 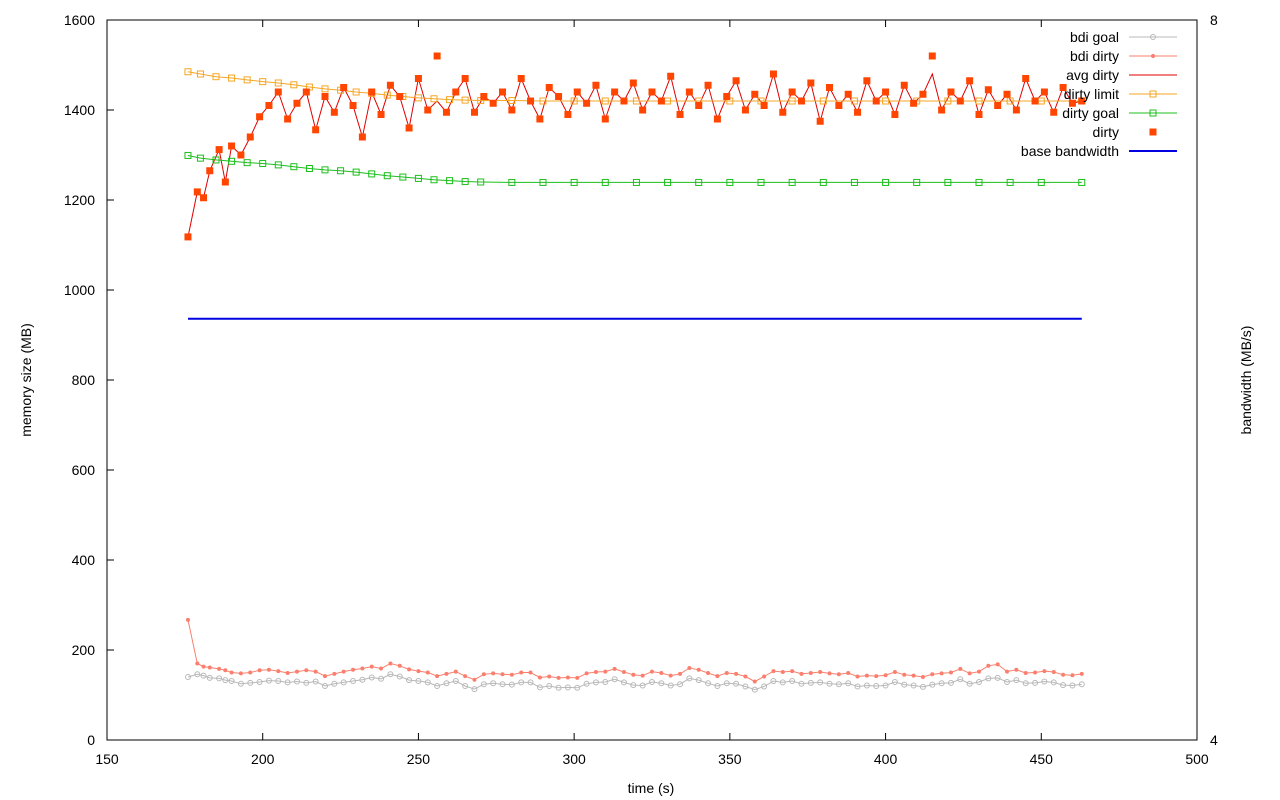 What do you see at coordinates (730, 759) in the screenshot?
I see `x-tick-label: 350` at bounding box center [730, 759].